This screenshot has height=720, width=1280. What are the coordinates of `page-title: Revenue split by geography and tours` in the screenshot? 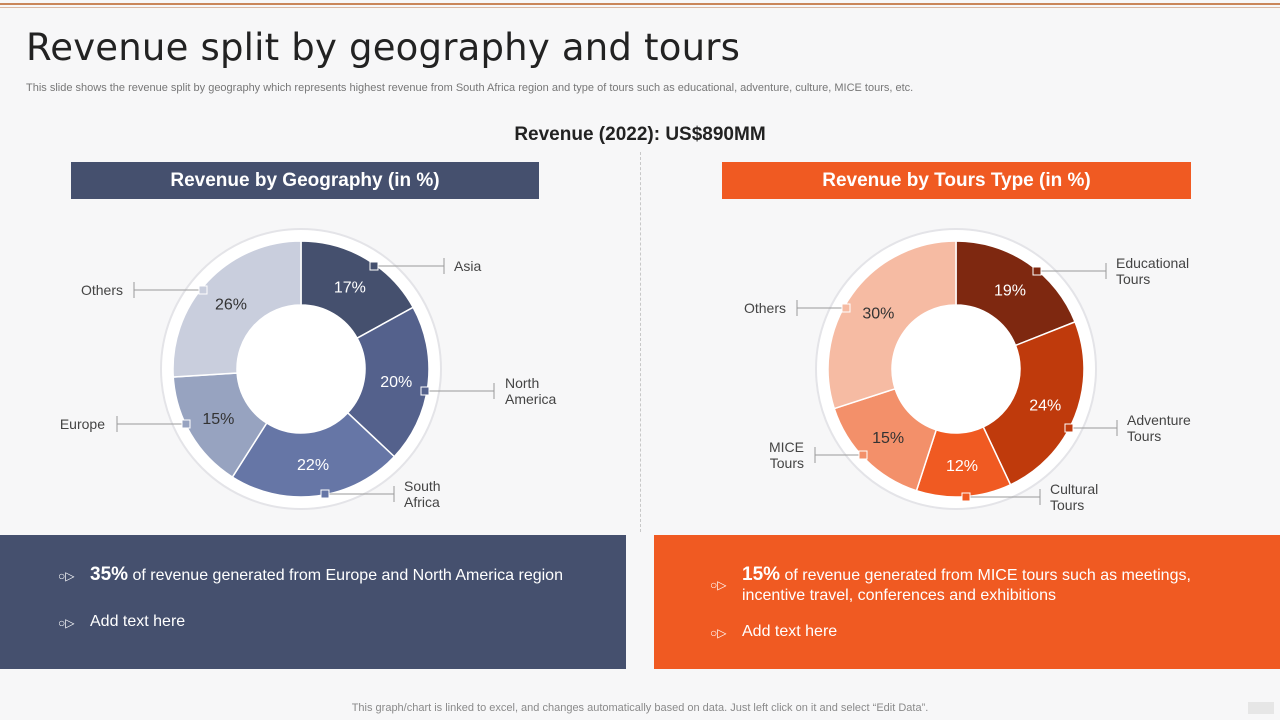 It's located at (383, 47).